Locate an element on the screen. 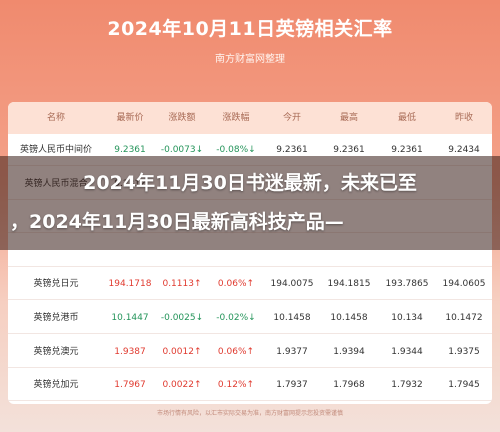 This screenshot has height=432, width=500. column-header: 最新价 is located at coordinates (130, 118).